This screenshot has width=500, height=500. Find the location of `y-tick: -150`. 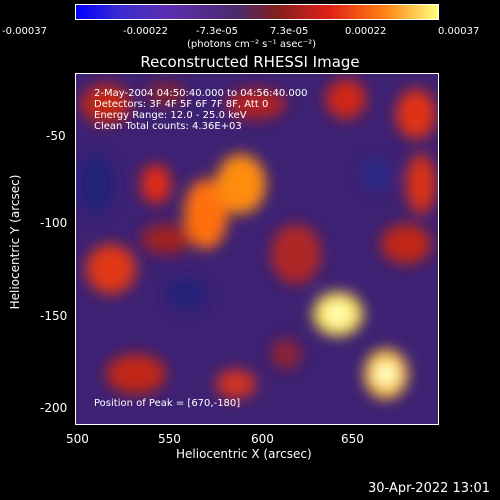

y-tick: -150 is located at coordinates (54, 316).